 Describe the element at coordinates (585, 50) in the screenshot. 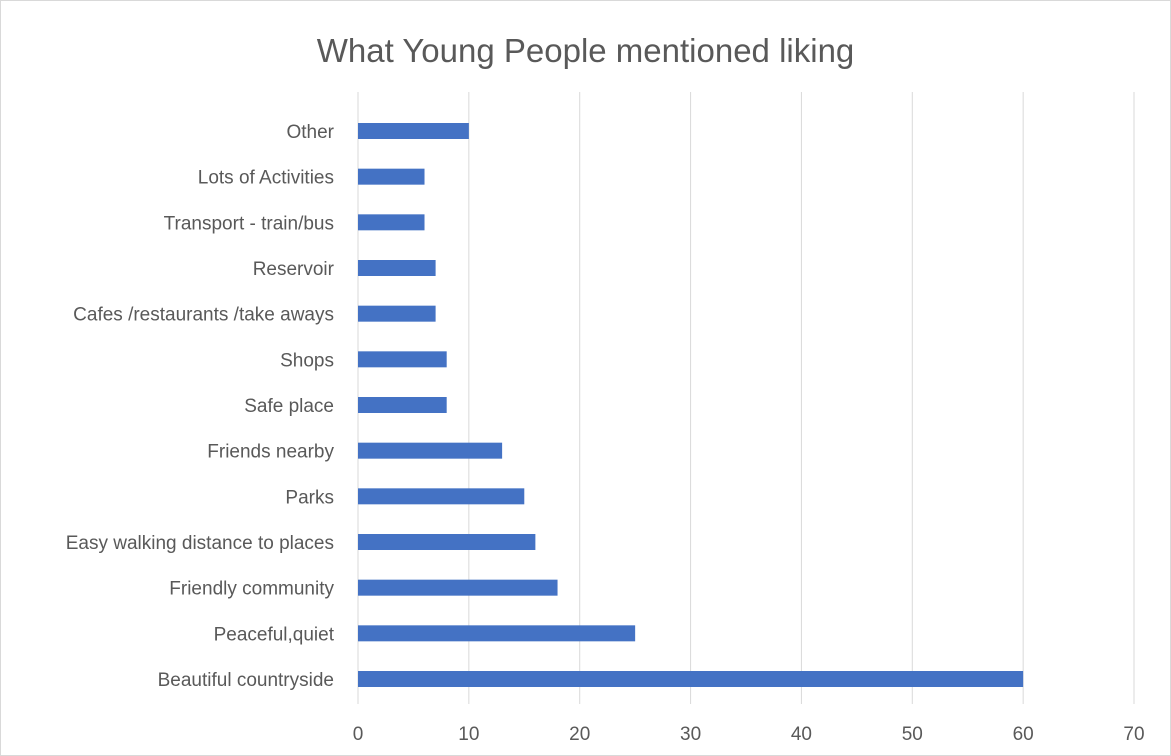

I see `chart-title: What Young People mentioned liking` at that location.